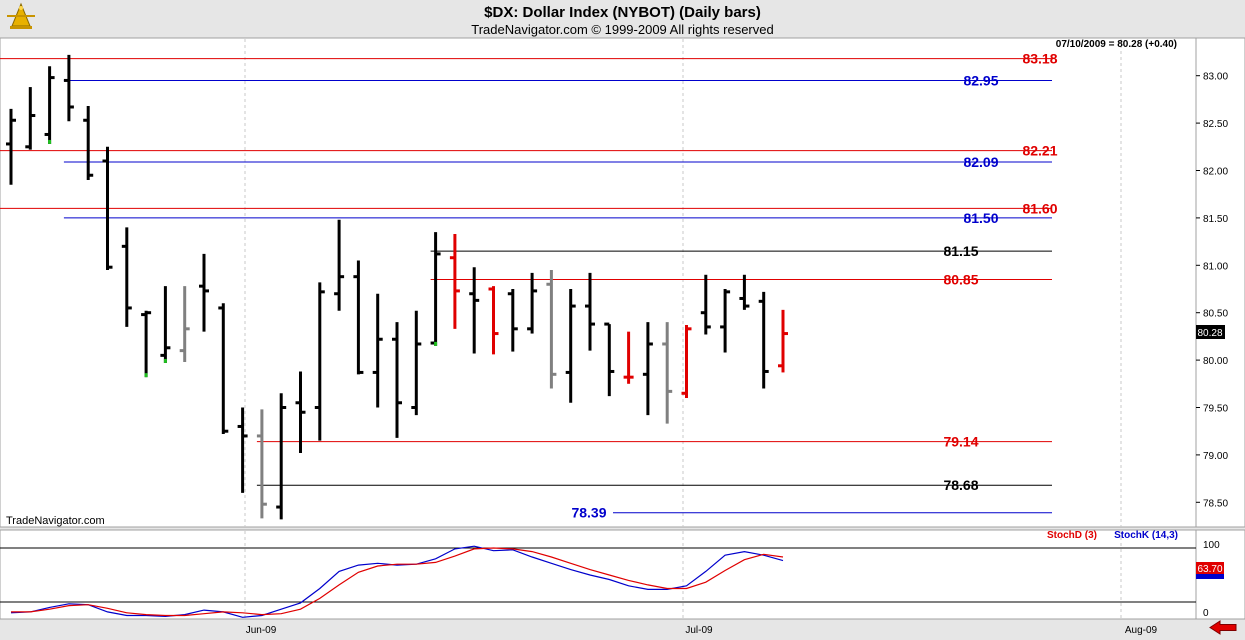  I want to click on trade-navigator-logo-icon, so click(21, 15).